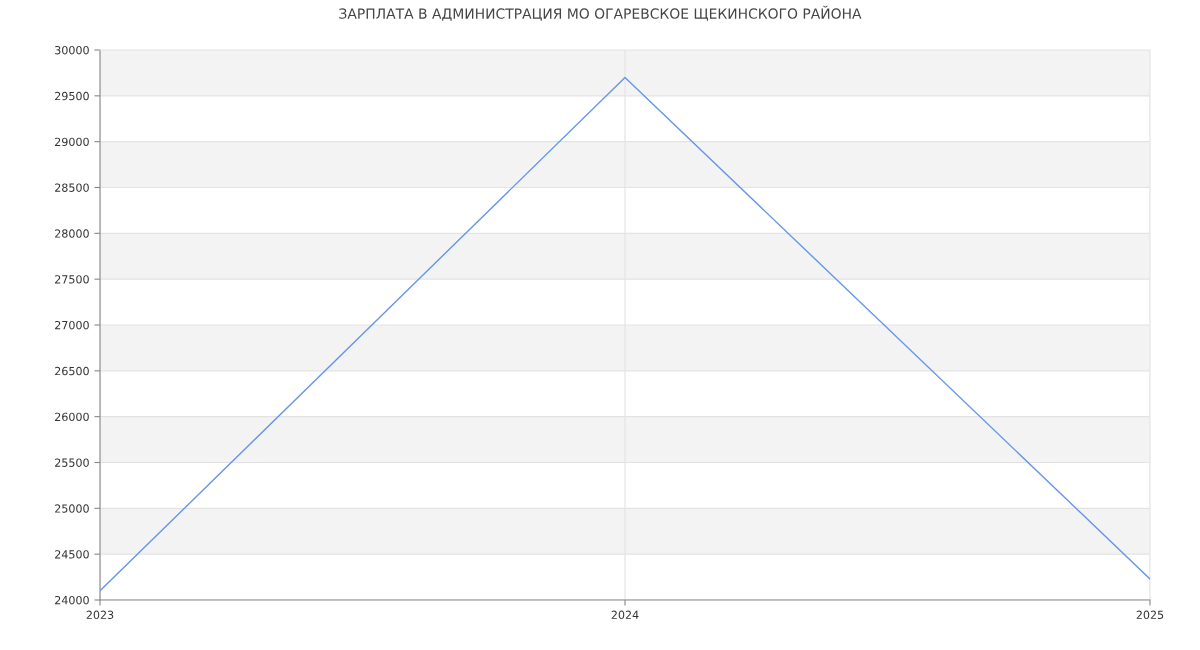  Describe the element at coordinates (72, 462) in the screenshot. I see `y-tick-label: 25500` at that location.